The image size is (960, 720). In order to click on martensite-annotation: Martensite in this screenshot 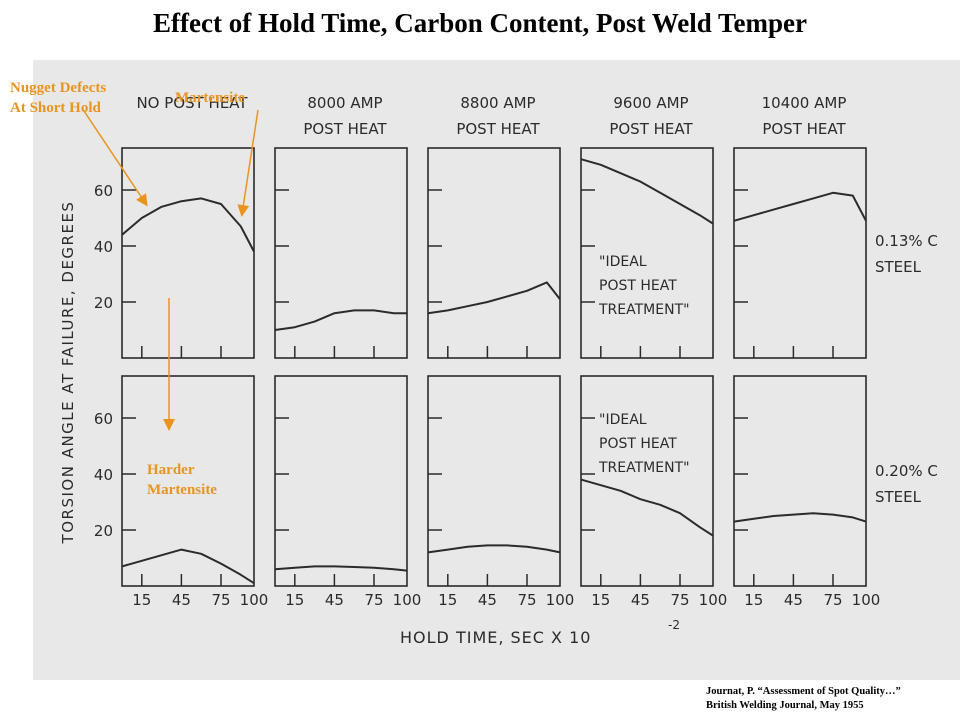, I will do `click(210, 98)`.